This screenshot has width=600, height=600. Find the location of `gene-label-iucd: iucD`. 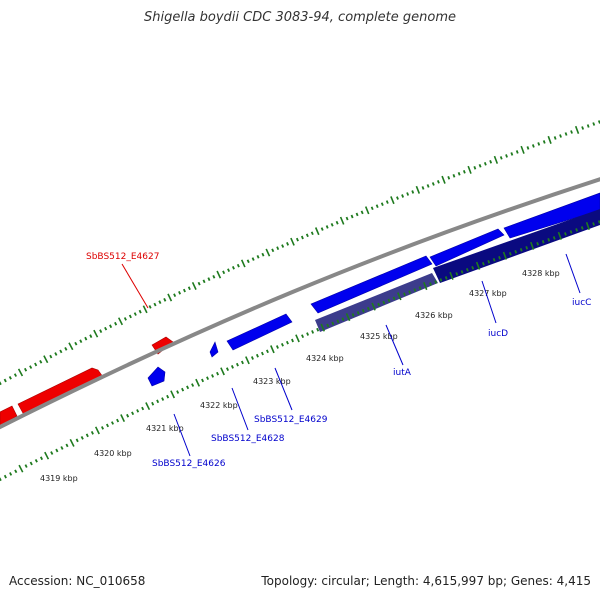

gene-label-iucd: iucD is located at coordinates (498, 334).